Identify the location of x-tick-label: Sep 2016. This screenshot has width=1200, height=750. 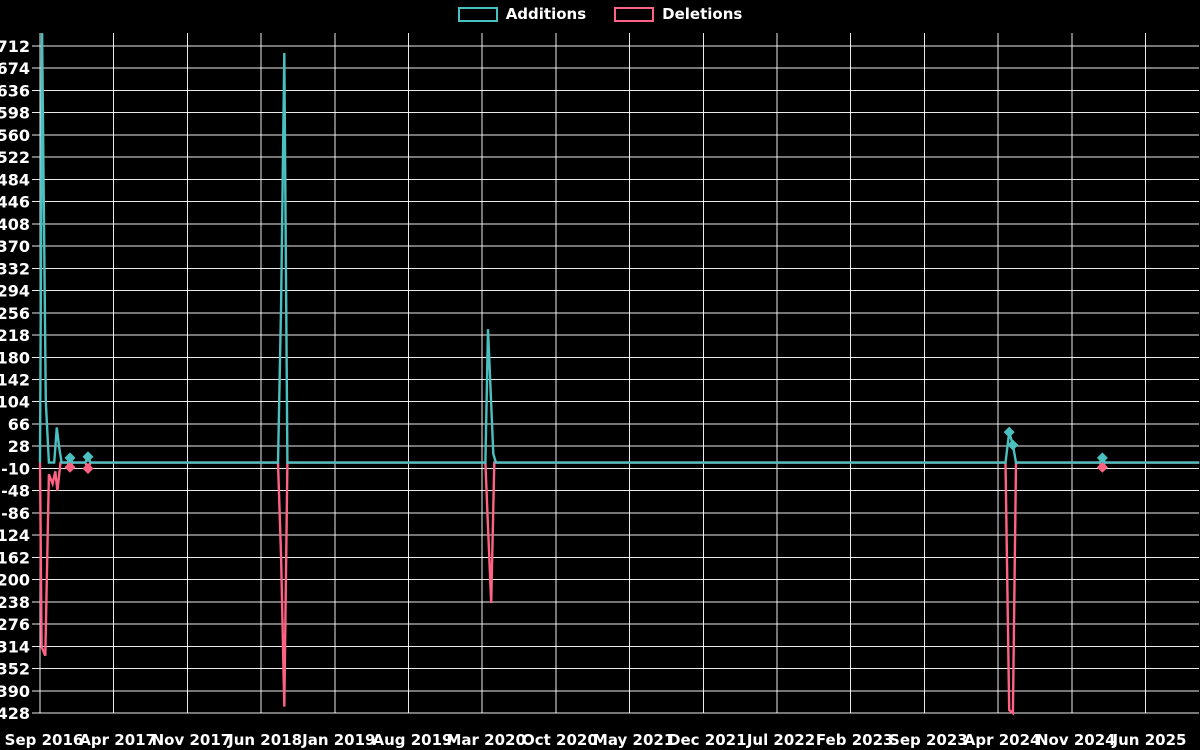
(44, 740).